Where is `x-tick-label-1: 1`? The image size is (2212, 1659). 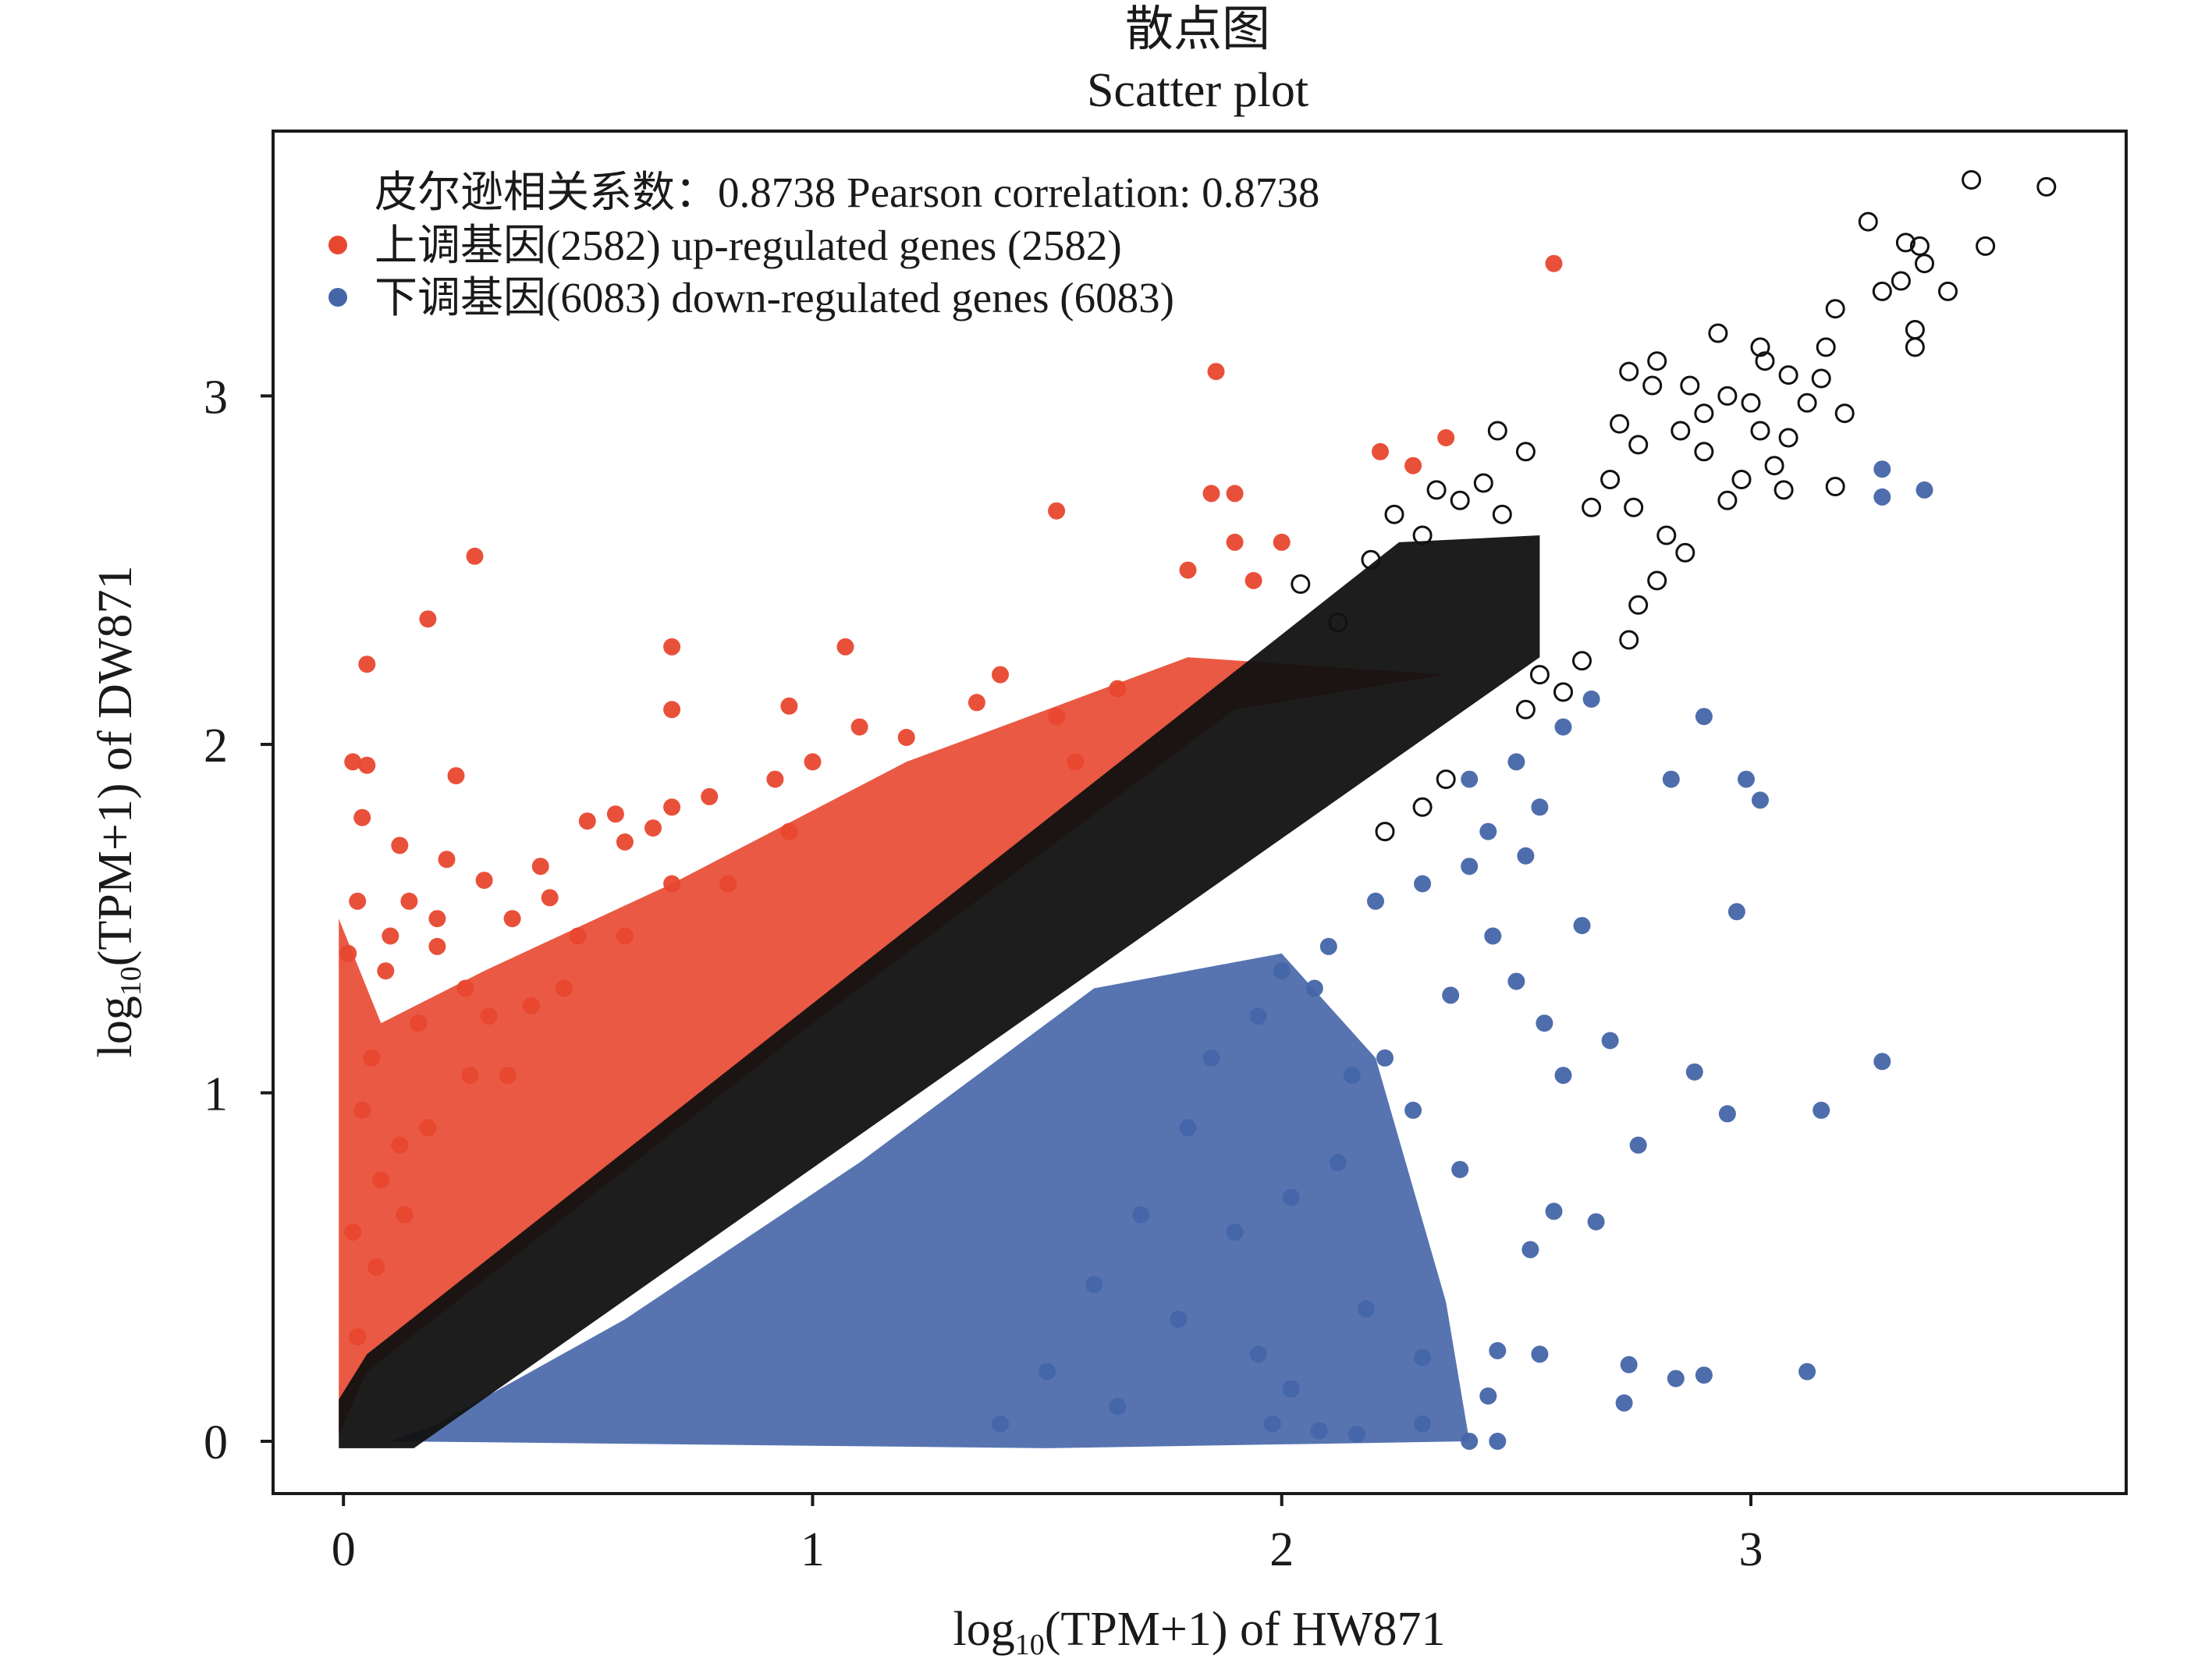 x-tick-label-1: 1 is located at coordinates (813, 1549).